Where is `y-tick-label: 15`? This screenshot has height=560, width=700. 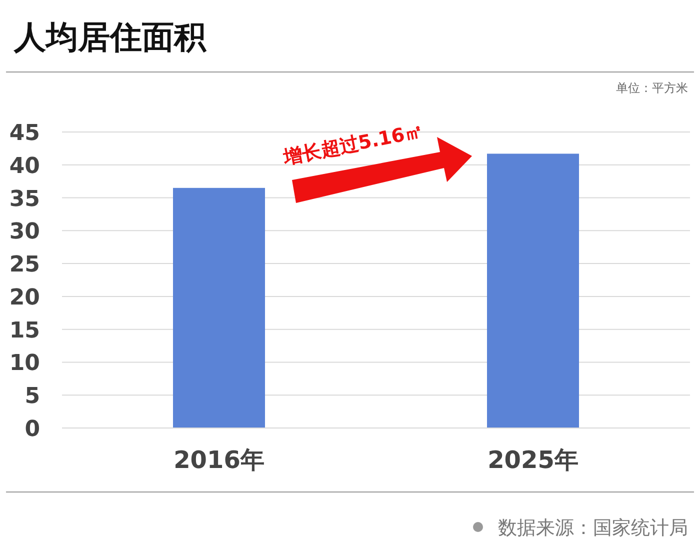 y-tick-label: 15 is located at coordinates (24, 331).